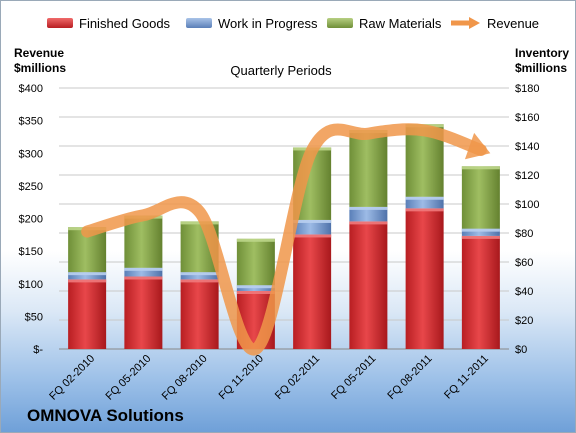 The height and width of the screenshot is (433, 576). I want to click on plot-title: Quarterly Periods, so click(281, 70).